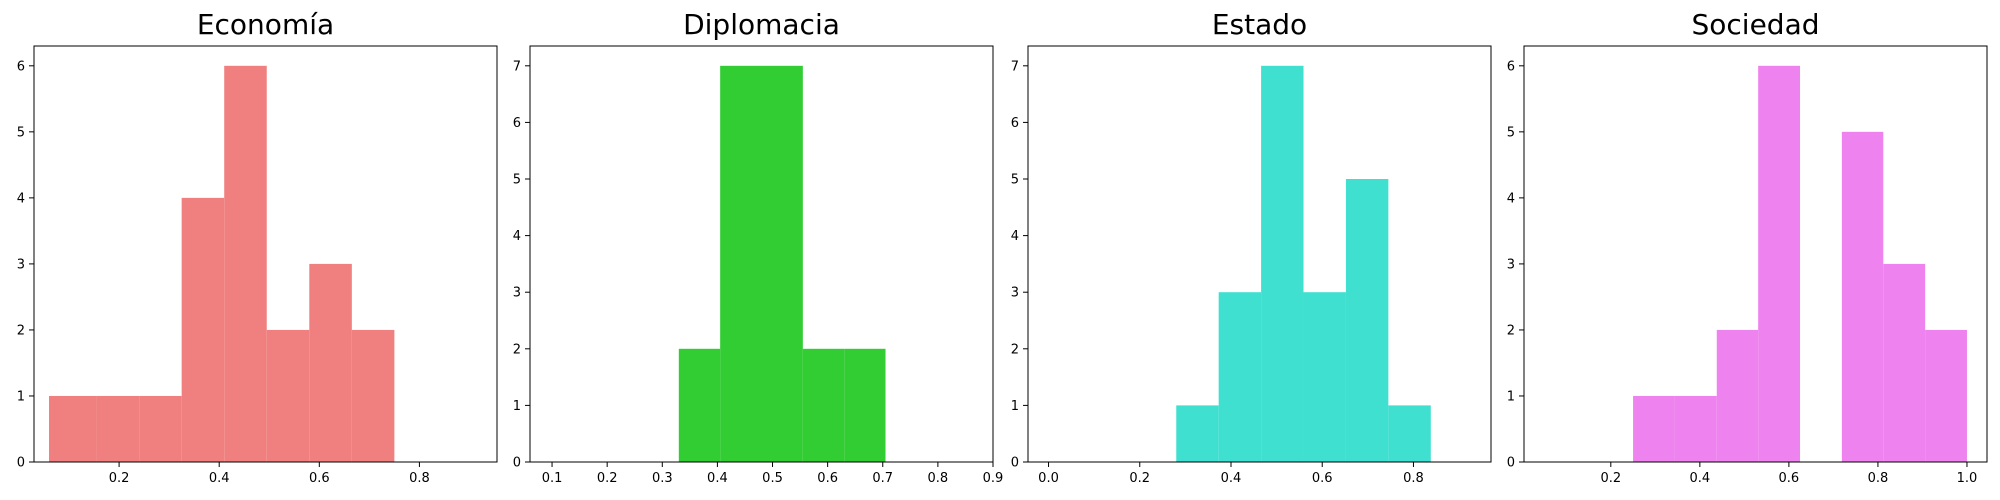  Describe the element at coordinates (1755, 24) in the screenshot. I see `panel-title: Sociedad` at that location.